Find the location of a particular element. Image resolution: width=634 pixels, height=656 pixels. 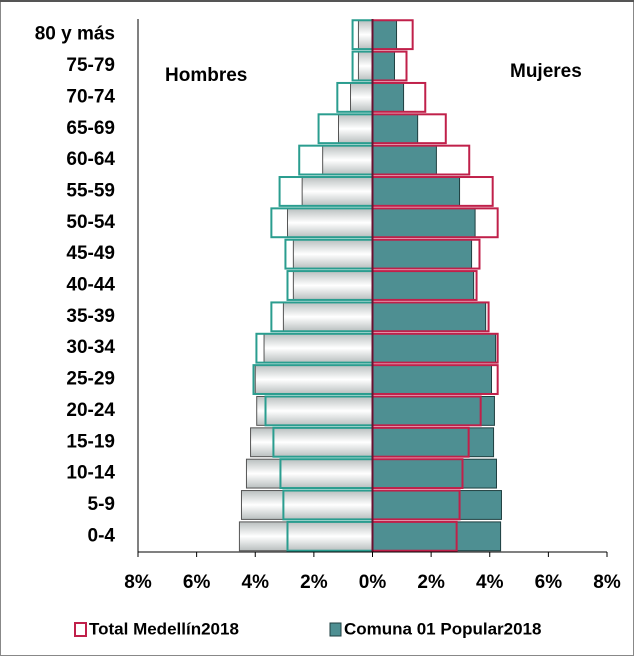

y-tick-label: 45-49 is located at coordinates (90, 253).